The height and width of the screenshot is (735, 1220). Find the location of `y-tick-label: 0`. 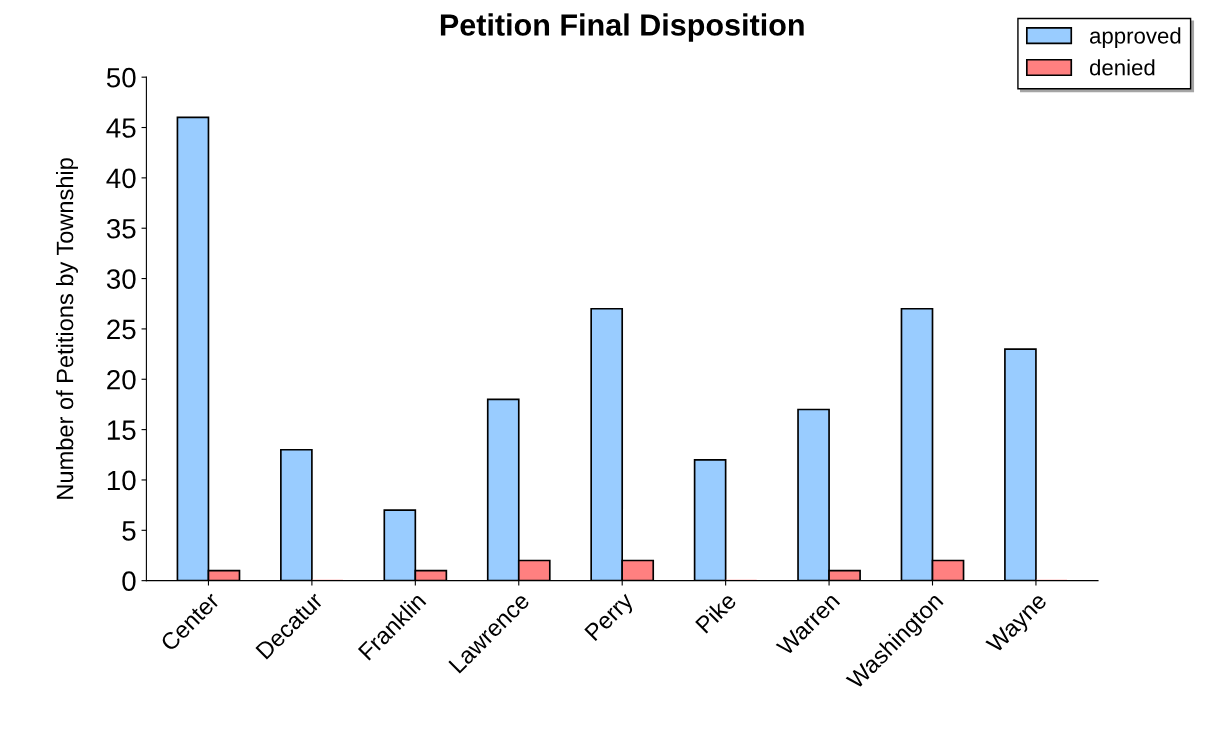

y-tick-label: 0 is located at coordinates (129, 581).